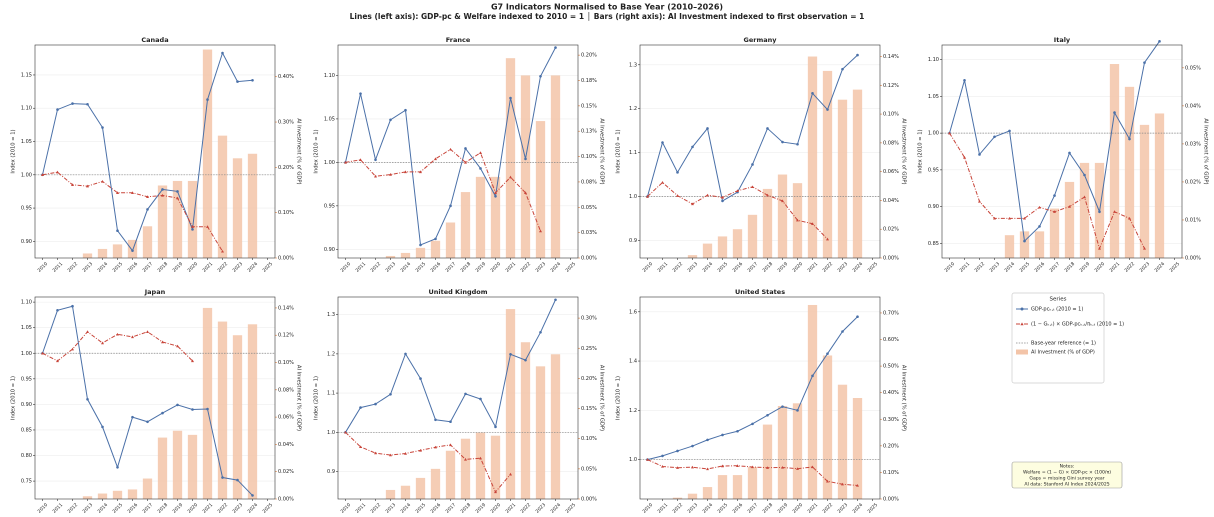 Image resolution: width=1214 pixels, height=517 pixels. I want to click on panel-title: Germany, so click(761, 40).